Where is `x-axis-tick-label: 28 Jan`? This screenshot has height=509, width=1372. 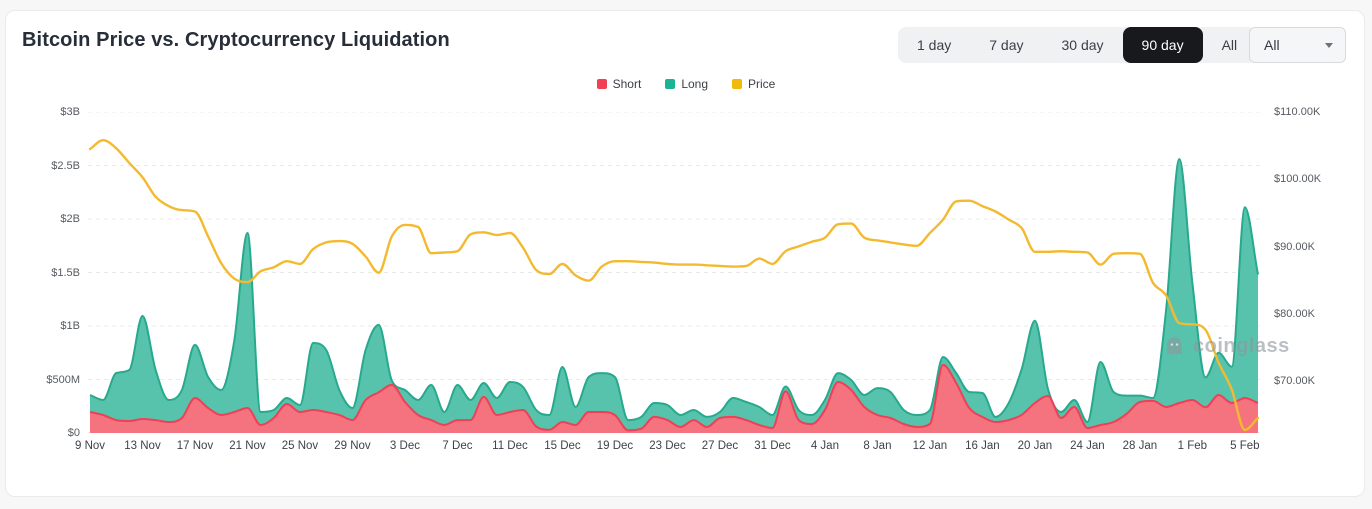
x-axis-tick-label: 28 Jan is located at coordinates (1140, 446).